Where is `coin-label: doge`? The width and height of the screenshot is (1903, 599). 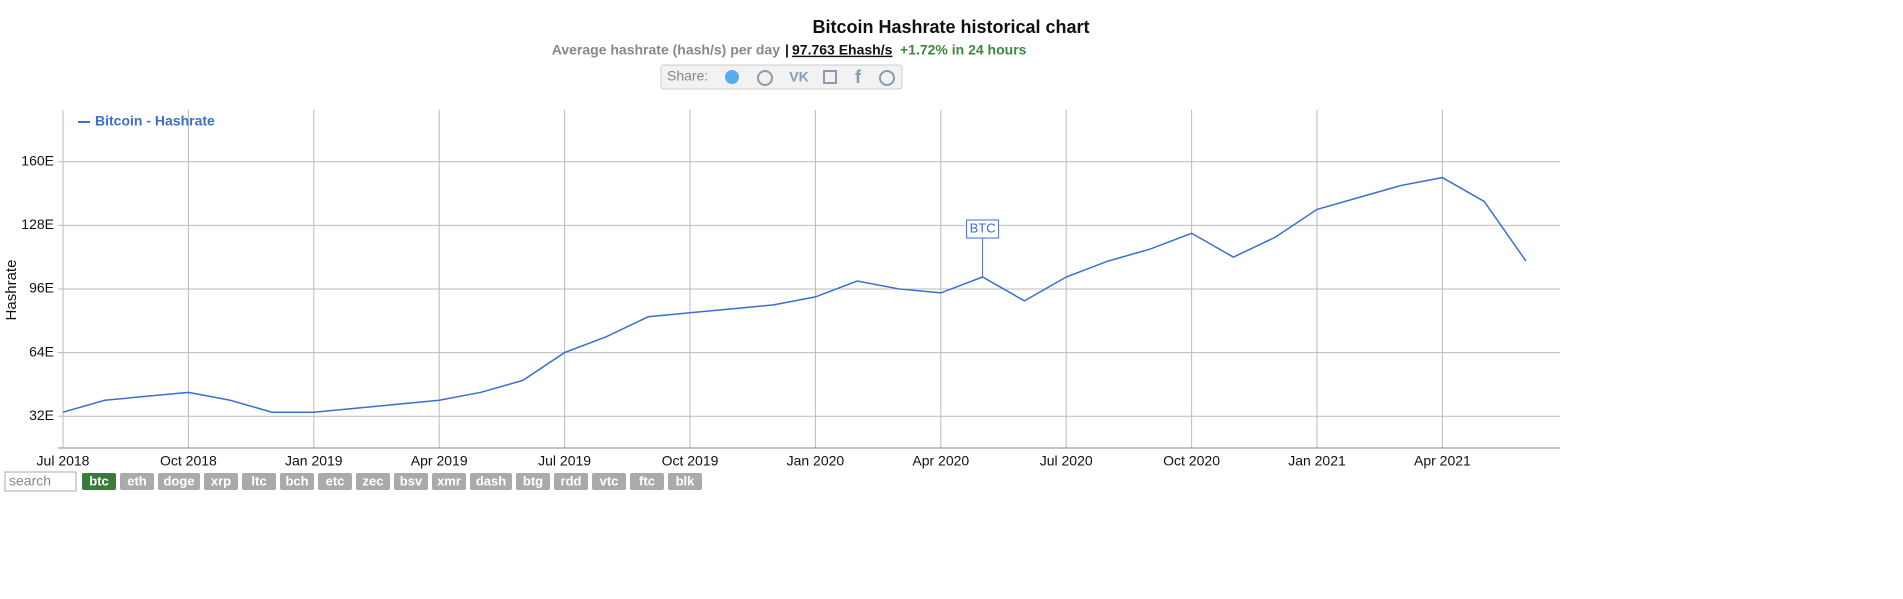
coin-label: doge is located at coordinates (178, 480).